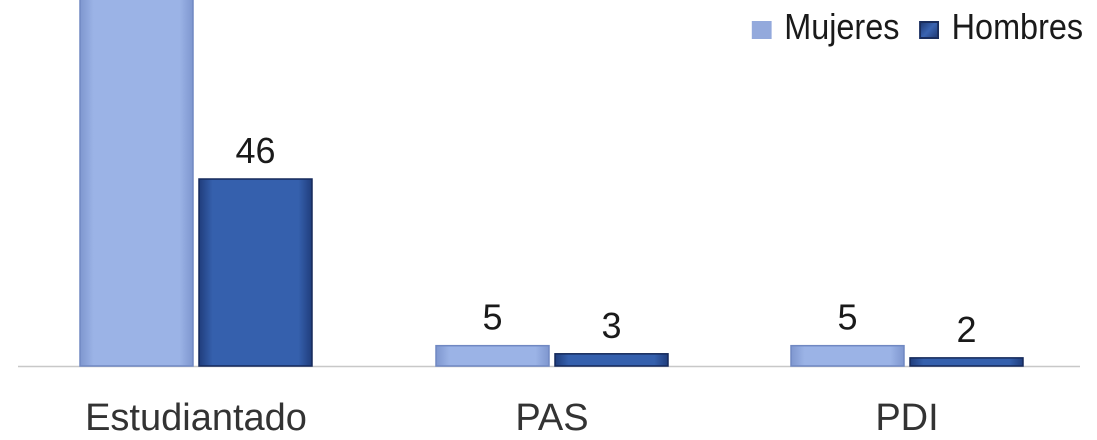 The width and height of the screenshot is (1097, 440). I want to click on legend-label-mujeres: Mujeres, so click(842, 26).